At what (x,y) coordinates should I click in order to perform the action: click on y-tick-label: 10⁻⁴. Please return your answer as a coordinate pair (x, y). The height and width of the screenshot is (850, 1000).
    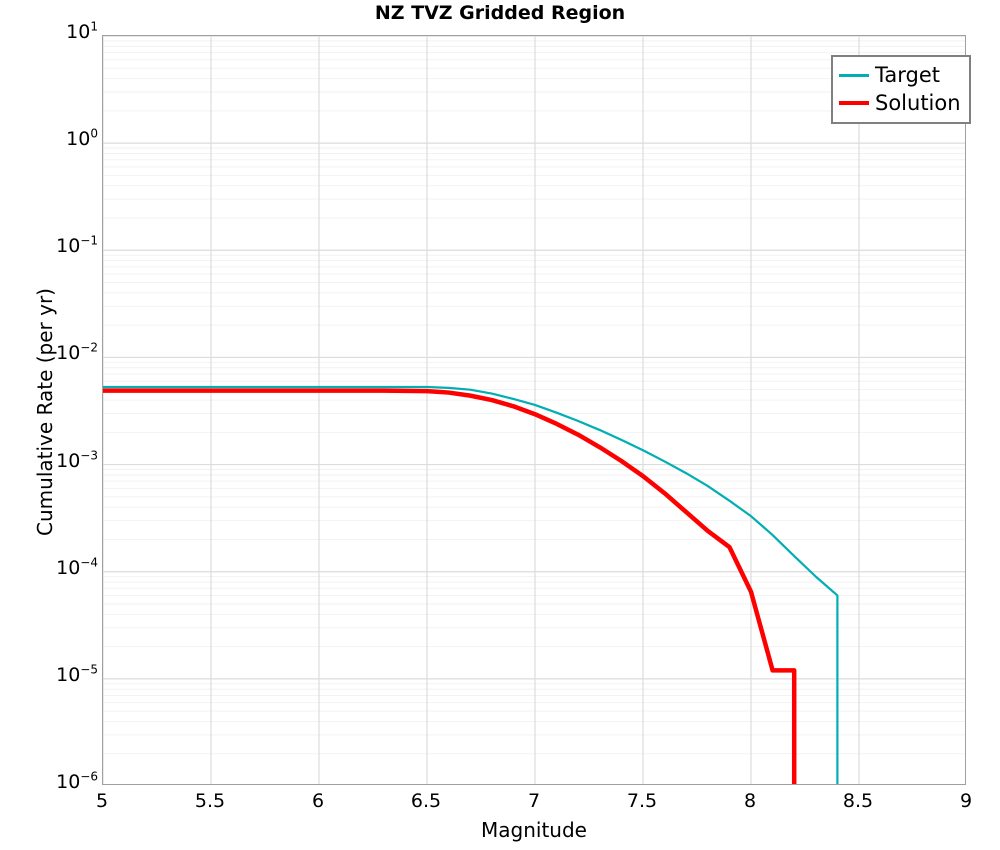
    Looking at the image, I should click on (77, 567).